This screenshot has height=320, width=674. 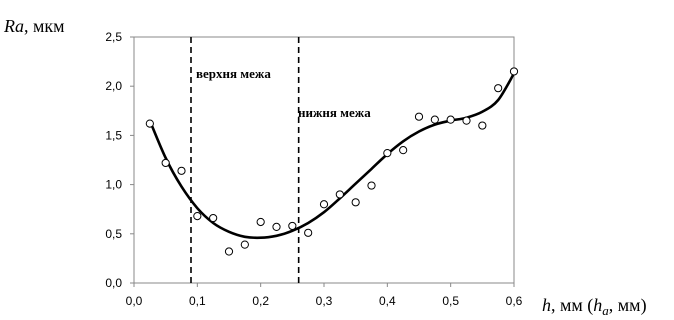 What do you see at coordinates (324, 301) in the screenshot?
I see `x-tick-label: 0,3` at bounding box center [324, 301].